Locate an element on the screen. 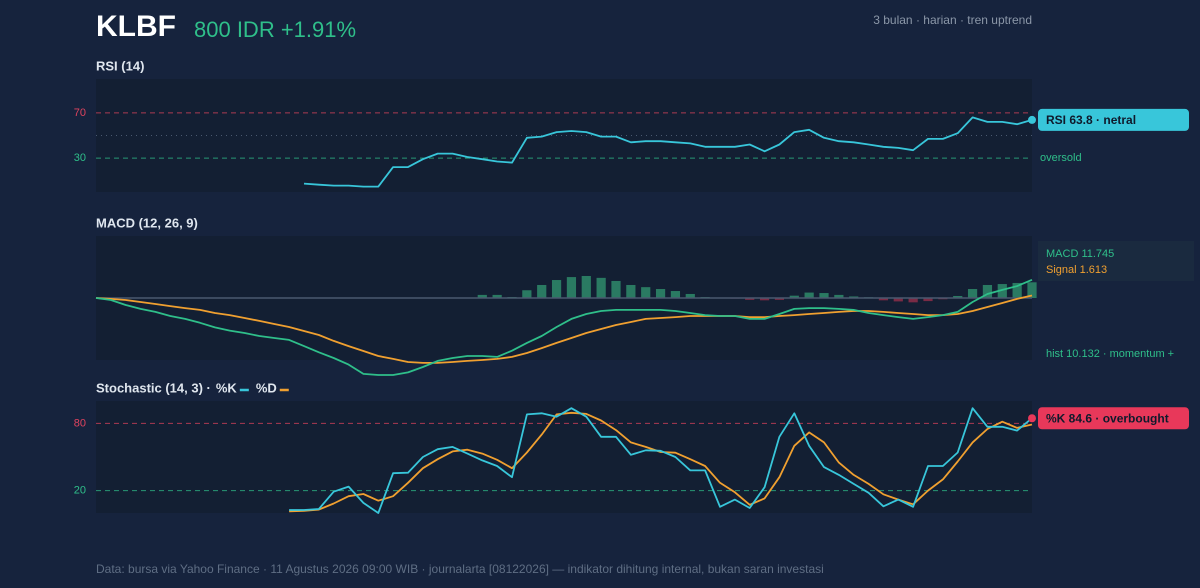  badge: %K 84.6 · overbought is located at coordinates (1107, 418).